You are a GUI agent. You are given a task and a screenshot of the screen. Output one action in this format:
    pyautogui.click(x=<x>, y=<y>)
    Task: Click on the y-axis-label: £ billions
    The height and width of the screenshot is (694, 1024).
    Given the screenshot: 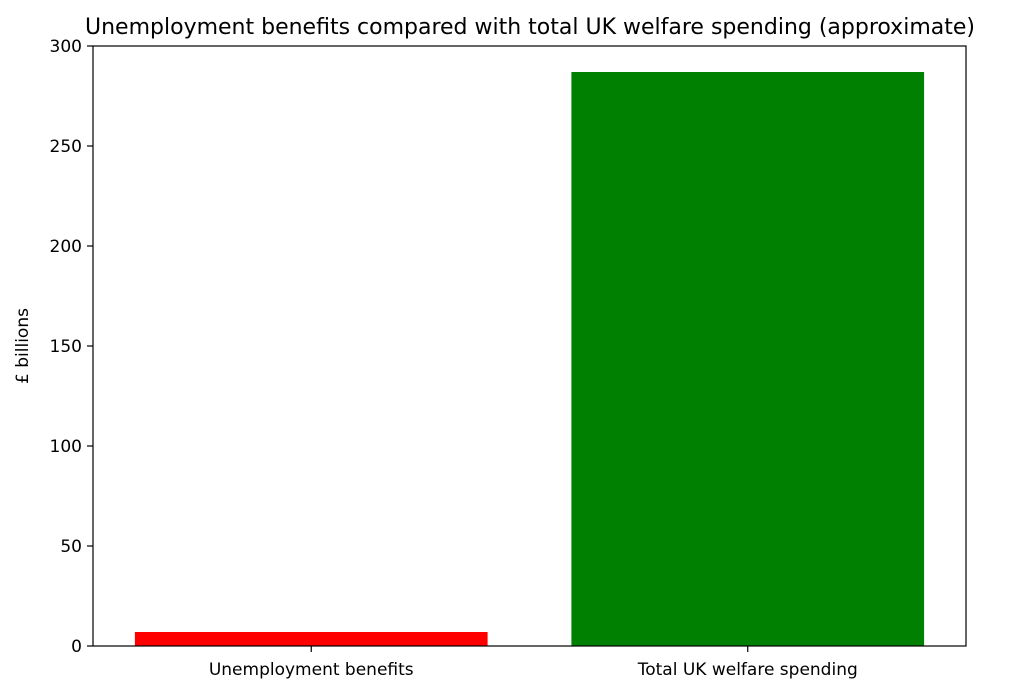 What is the action you would take?
    pyautogui.click(x=23, y=346)
    